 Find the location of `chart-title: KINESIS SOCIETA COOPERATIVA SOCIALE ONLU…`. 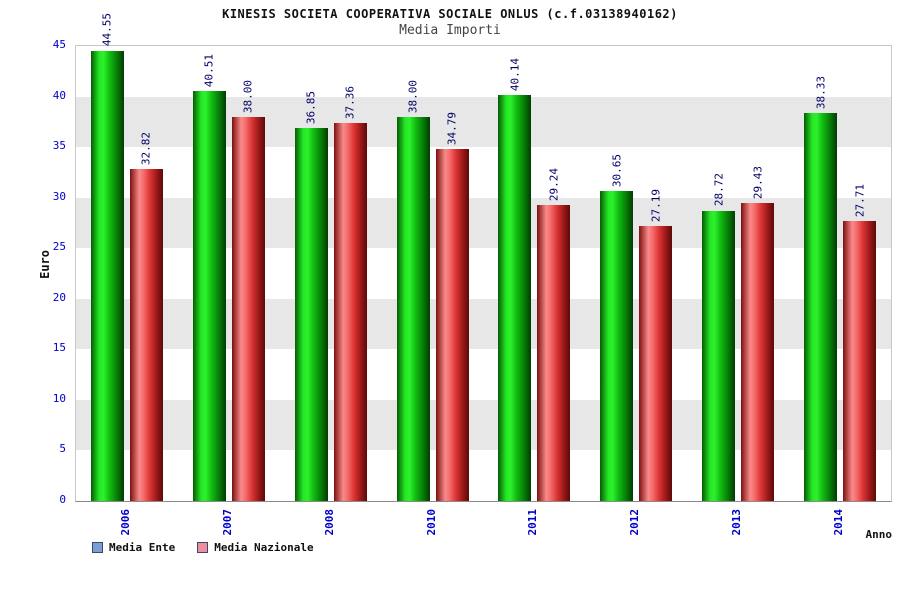

chart-title: KINESIS SOCIETA COOPERATIVA SOCIALE ONLU… is located at coordinates (450, 14).